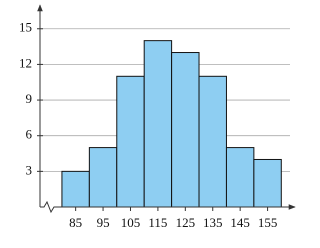 The image size is (320, 248). I want to click on x-tick-label: 85, so click(75, 222).